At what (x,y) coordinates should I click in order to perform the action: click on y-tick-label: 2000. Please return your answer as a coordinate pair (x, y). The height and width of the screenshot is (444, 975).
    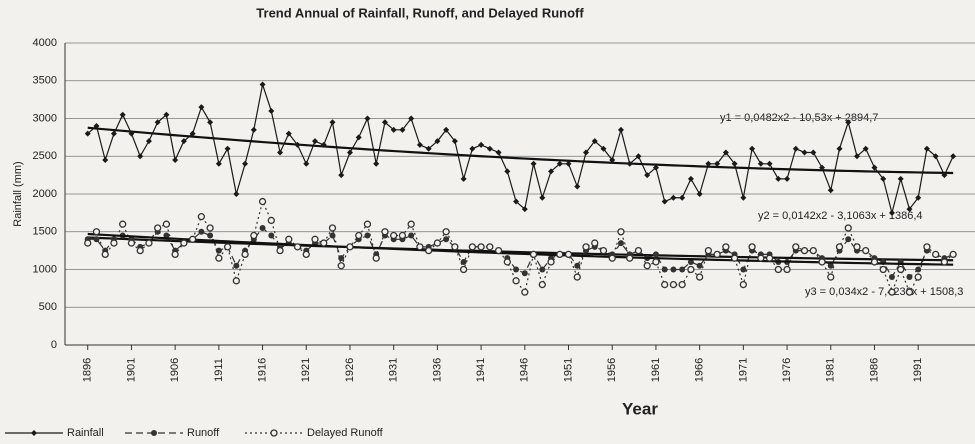
    Looking at the image, I should click on (45, 194).